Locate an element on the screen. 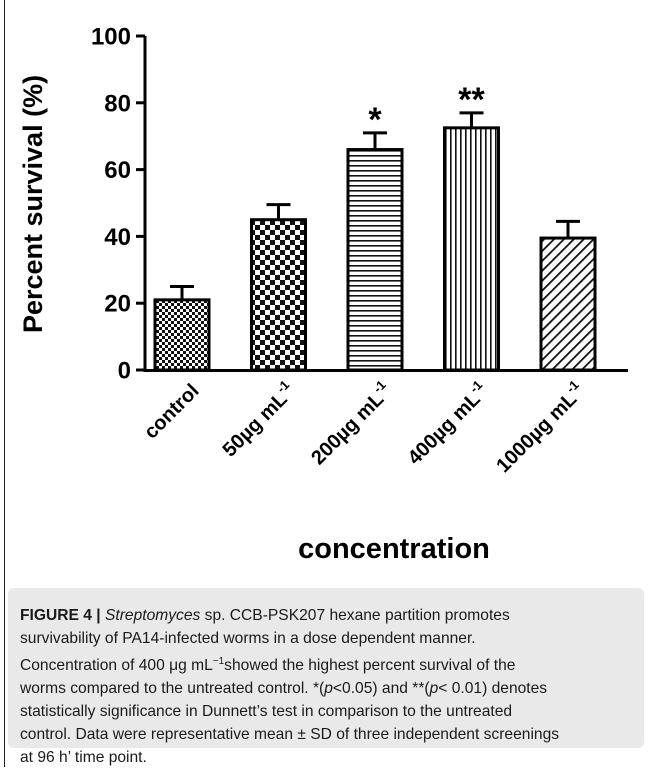 The width and height of the screenshot is (652, 769). x-tick-label: 200µg mL-1 is located at coordinates (350, 423).